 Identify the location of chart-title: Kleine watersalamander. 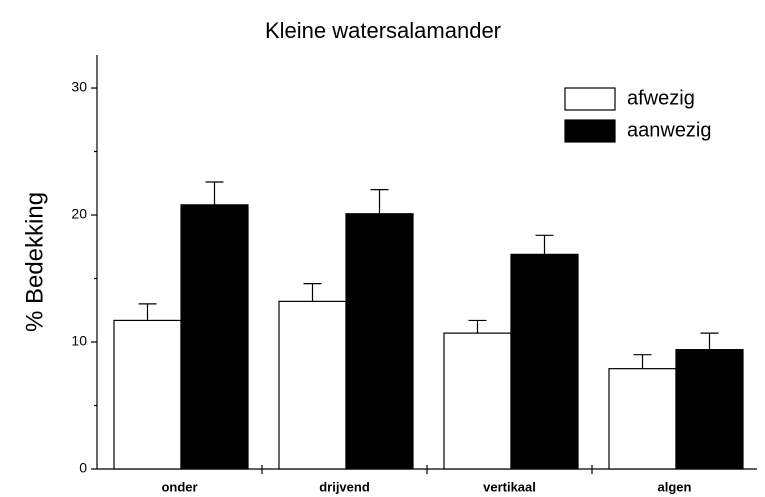
(383, 30).